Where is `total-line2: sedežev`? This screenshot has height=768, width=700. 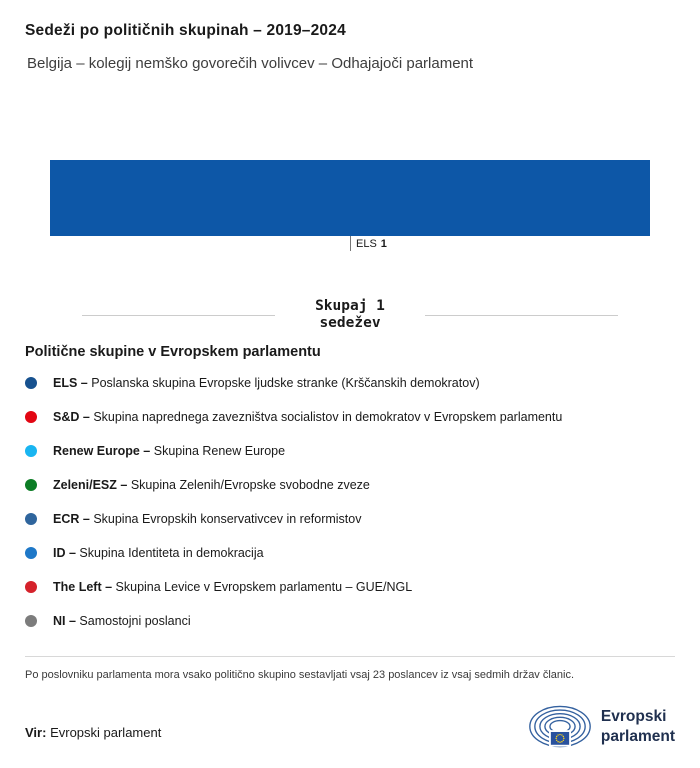
total-line2: sedežev is located at coordinates (350, 323).